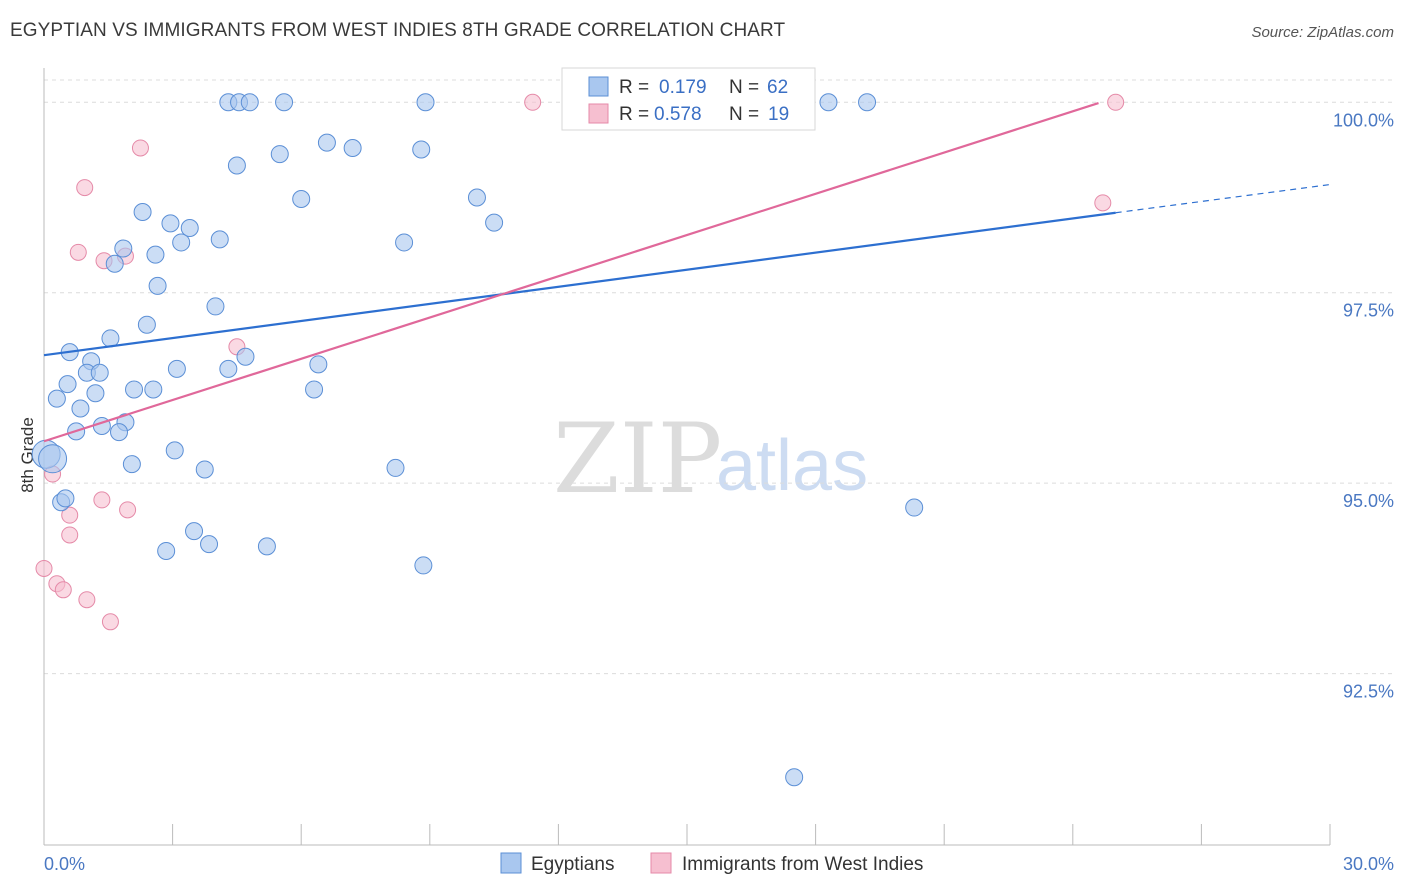  Describe the element at coordinates (1363, 405) in the screenshot. I see `y-tick-labels: 92.5% 95.0% 97.5% 100.0%` at that location.